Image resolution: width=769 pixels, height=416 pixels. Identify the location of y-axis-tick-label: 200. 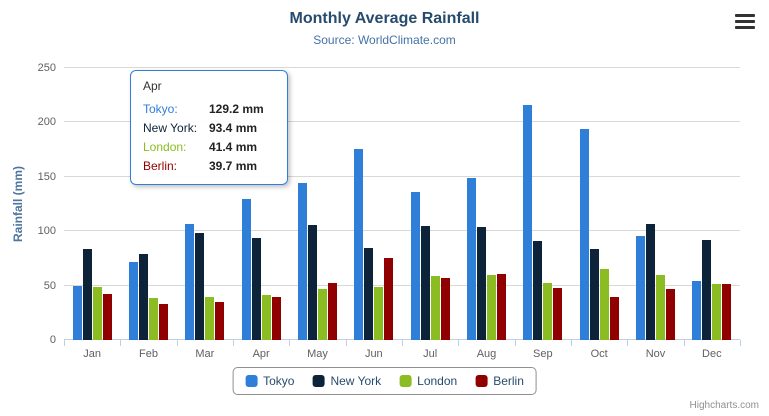
(46, 122).